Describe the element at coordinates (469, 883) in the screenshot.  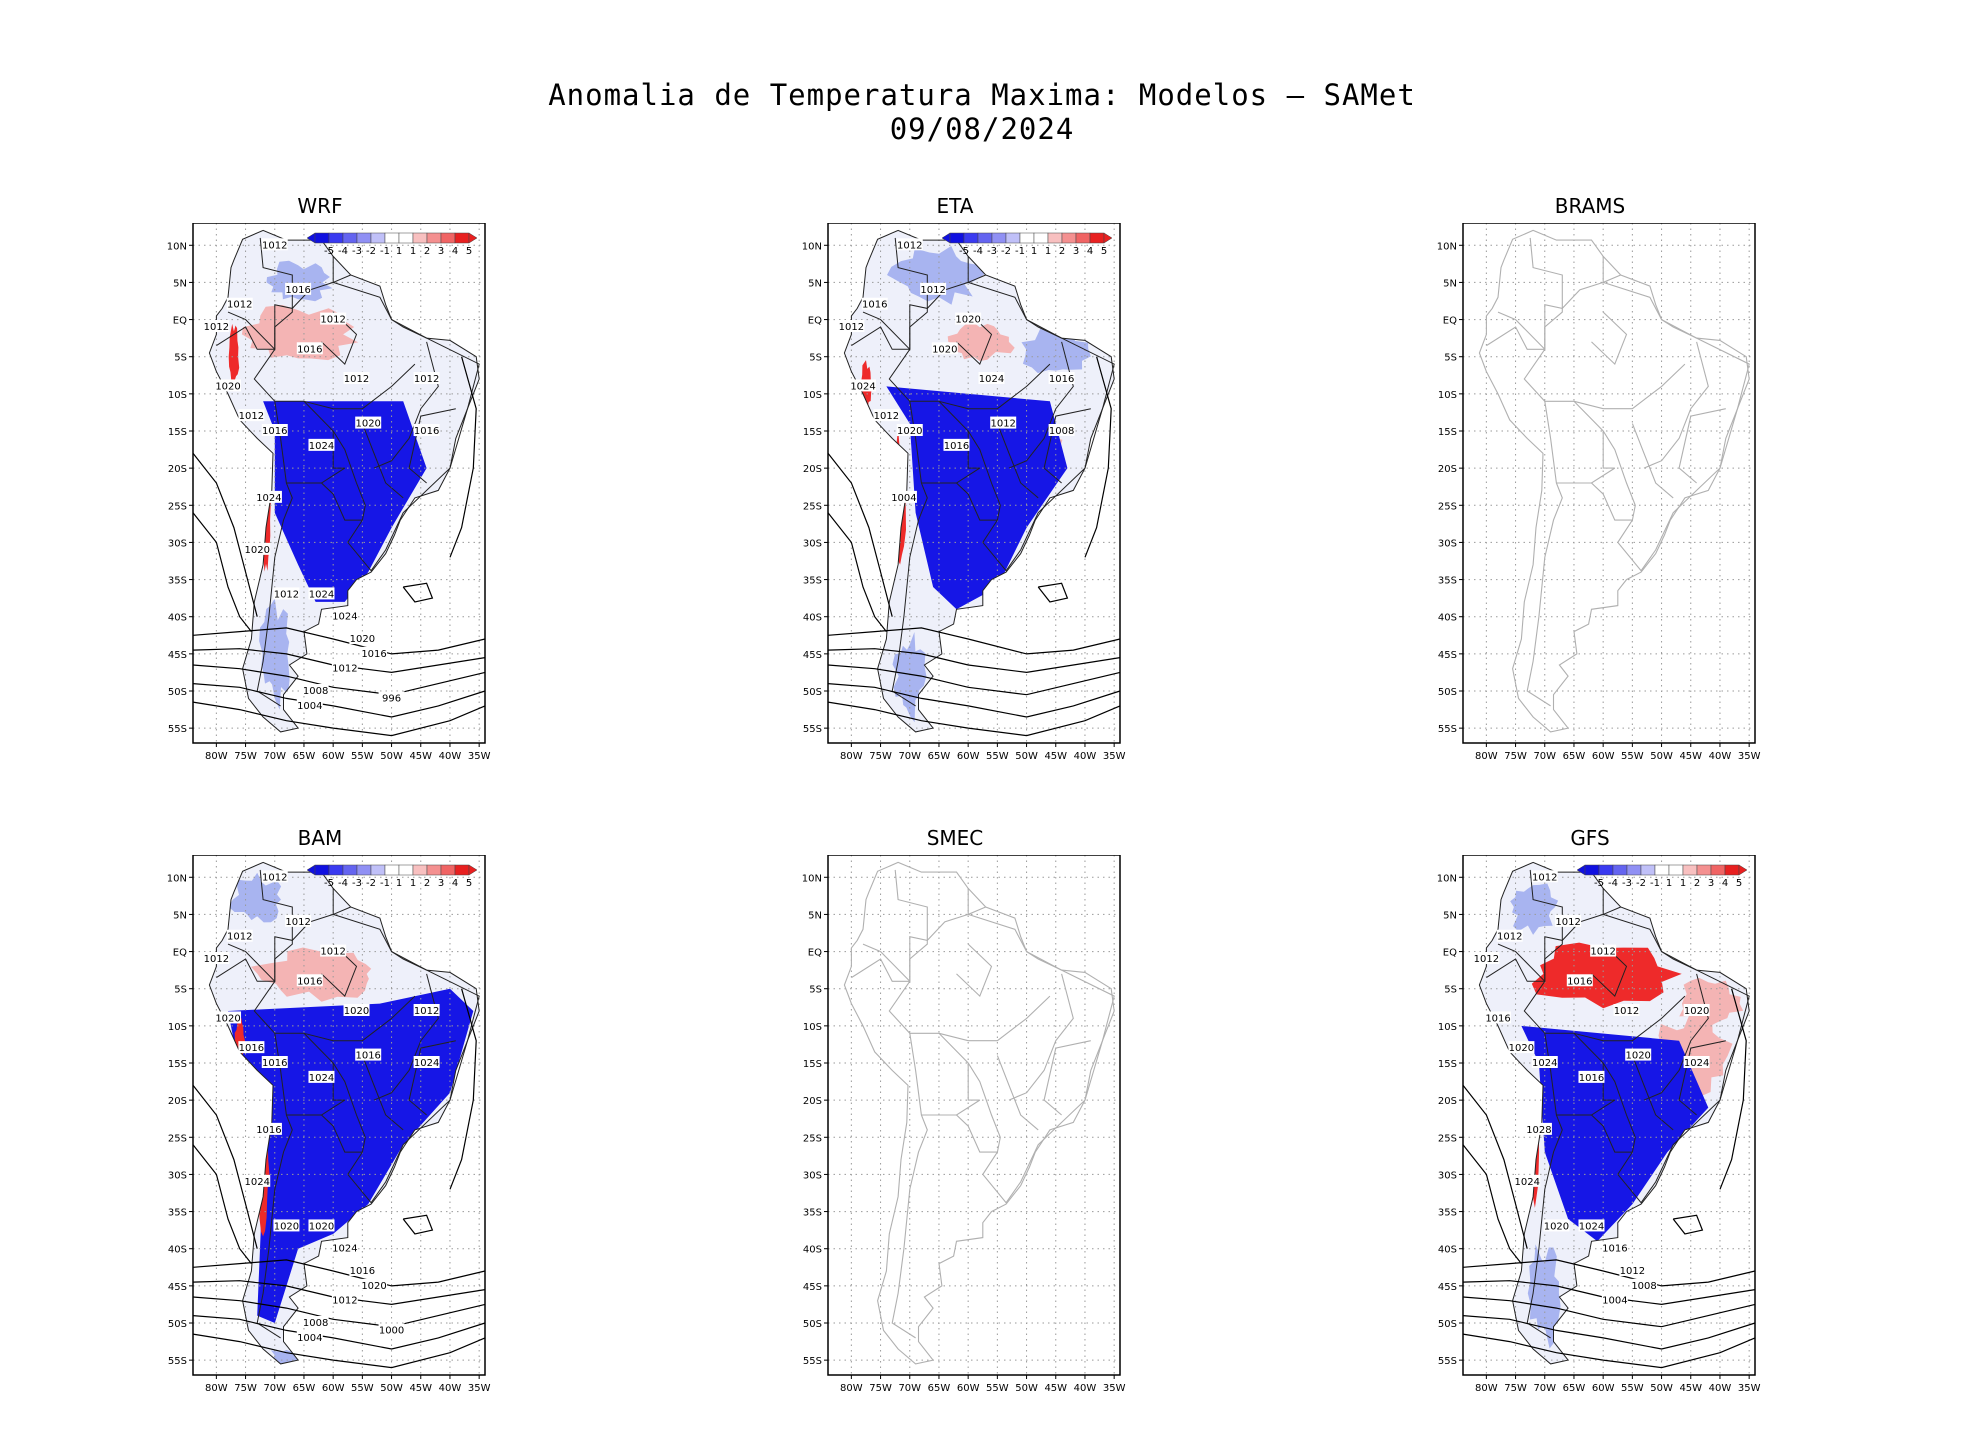
I see `colorbar-label: 5` at that location.